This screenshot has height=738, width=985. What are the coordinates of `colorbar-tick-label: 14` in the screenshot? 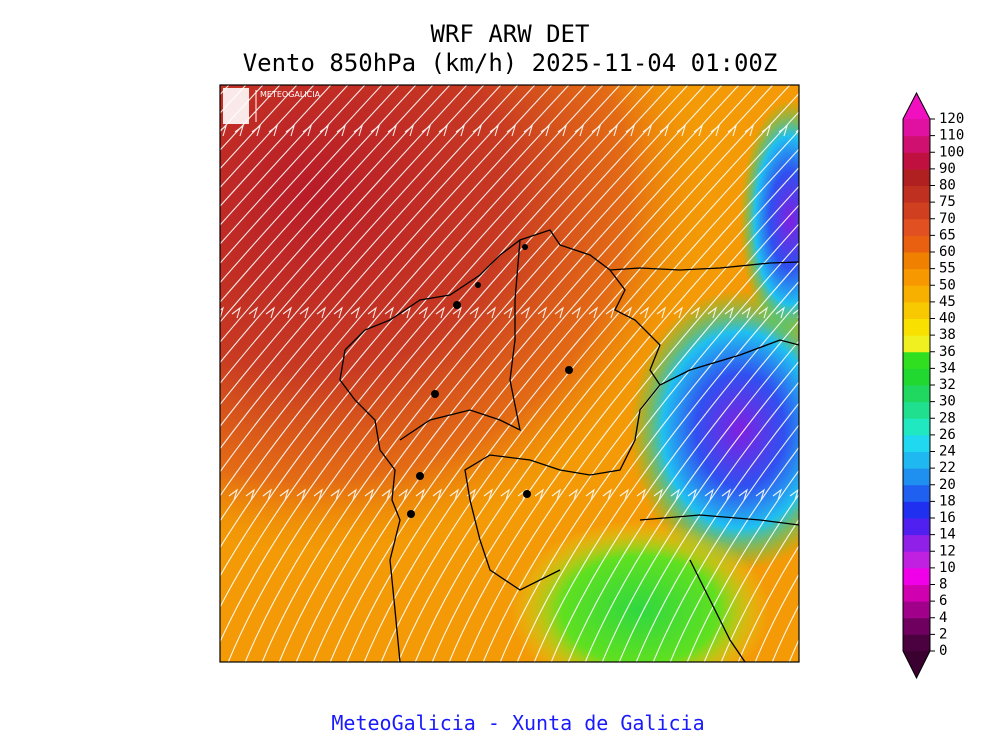 It's located at (947, 535).